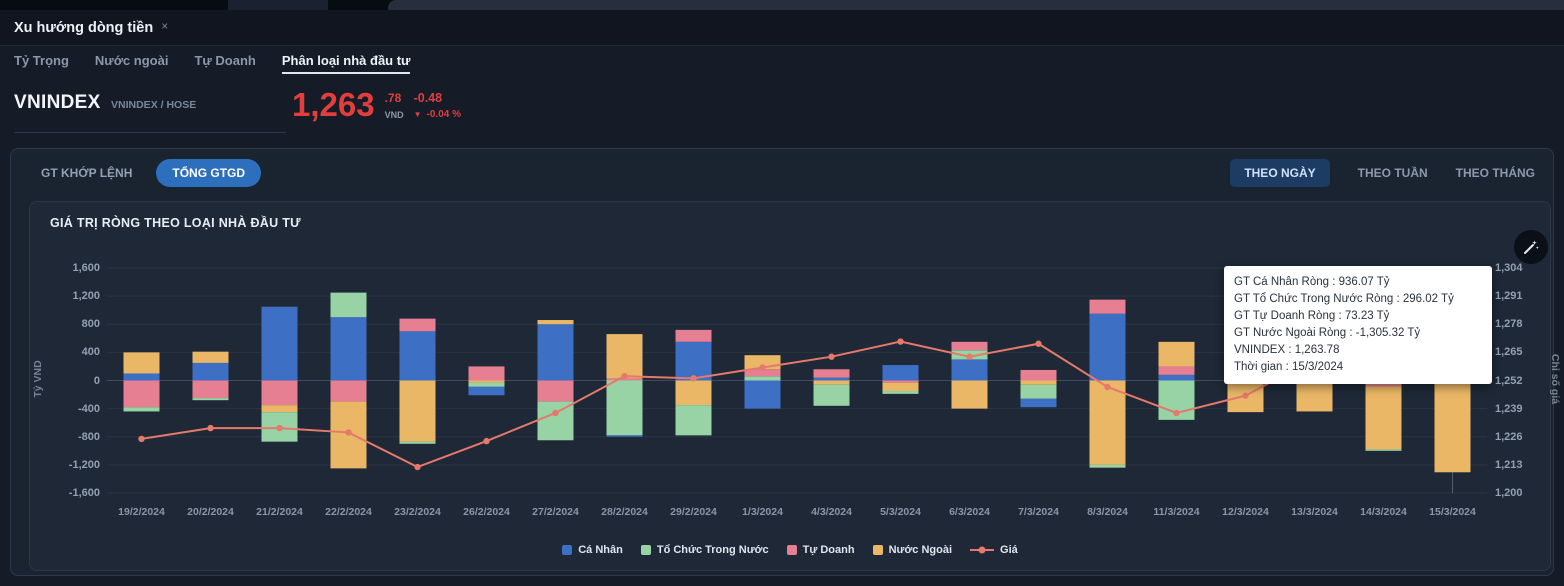  What do you see at coordinates (91, 28) in the screenshot?
I see `tab-money-flow: Xu hướng dòng tiền ×` at bounding box center [91, 28].